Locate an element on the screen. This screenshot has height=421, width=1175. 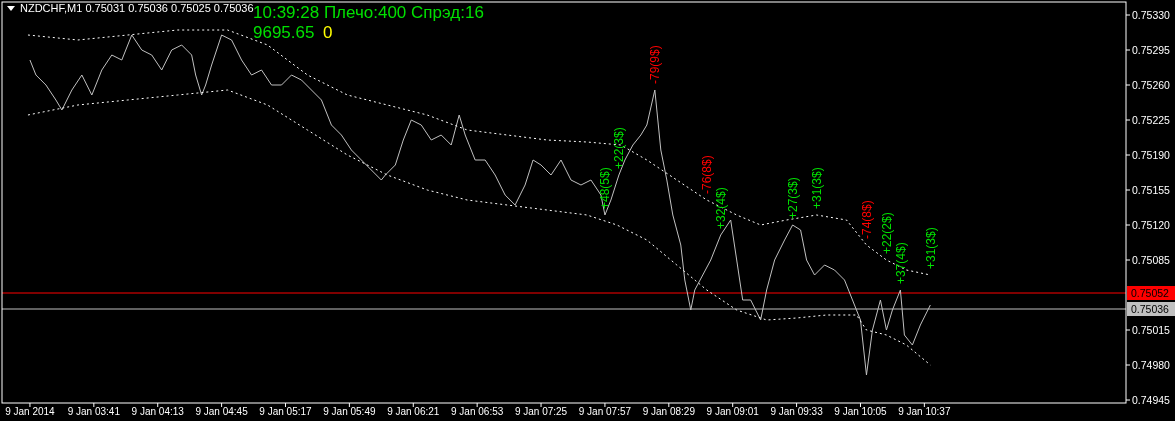
y-tick-label: 0.75085 is located at coordinates (1151, 259).